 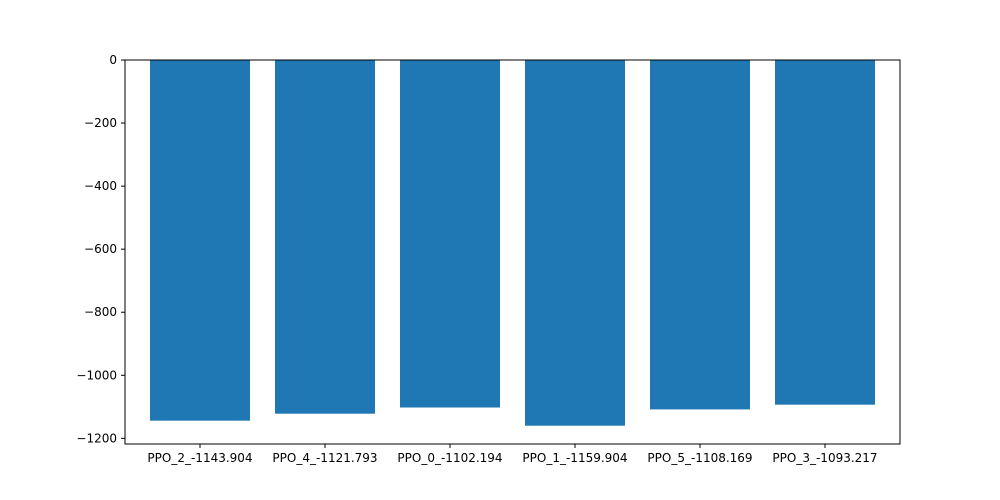 I want to click on x-tick-label-2: PPO_4_-1121.793, so click(x=324, y=458).